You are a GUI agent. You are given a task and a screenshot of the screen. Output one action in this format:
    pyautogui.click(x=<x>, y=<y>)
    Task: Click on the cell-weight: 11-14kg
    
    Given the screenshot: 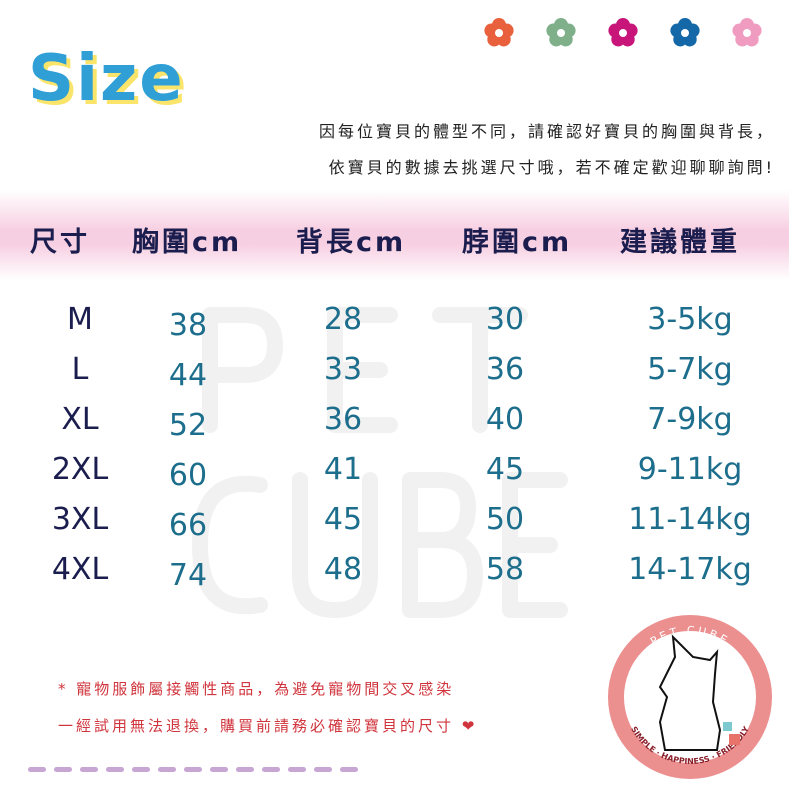 What is the action you would take?
    pyautogui.click(x=690, y=519)
    